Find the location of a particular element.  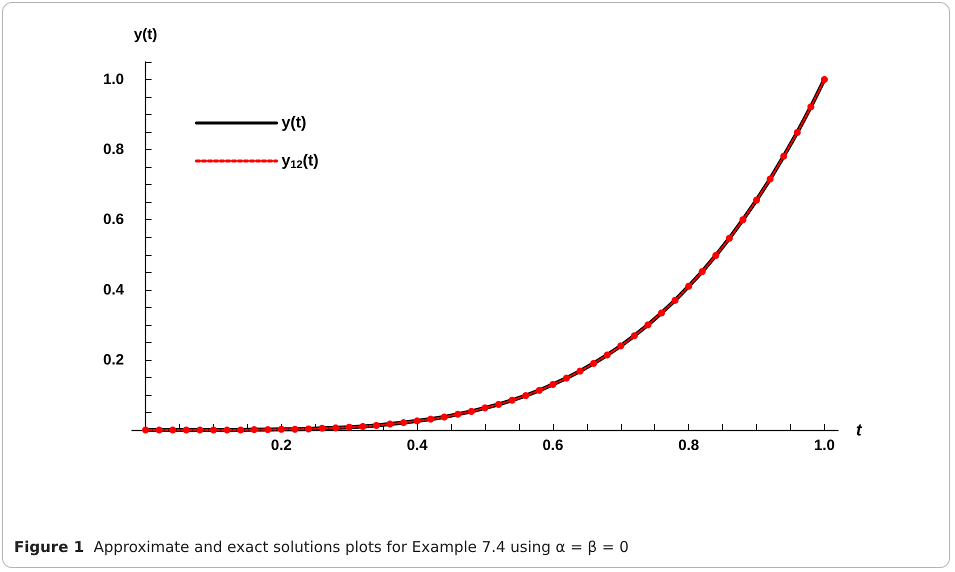

x-tick-label: 1.0 is located at coordinates (824, 445).